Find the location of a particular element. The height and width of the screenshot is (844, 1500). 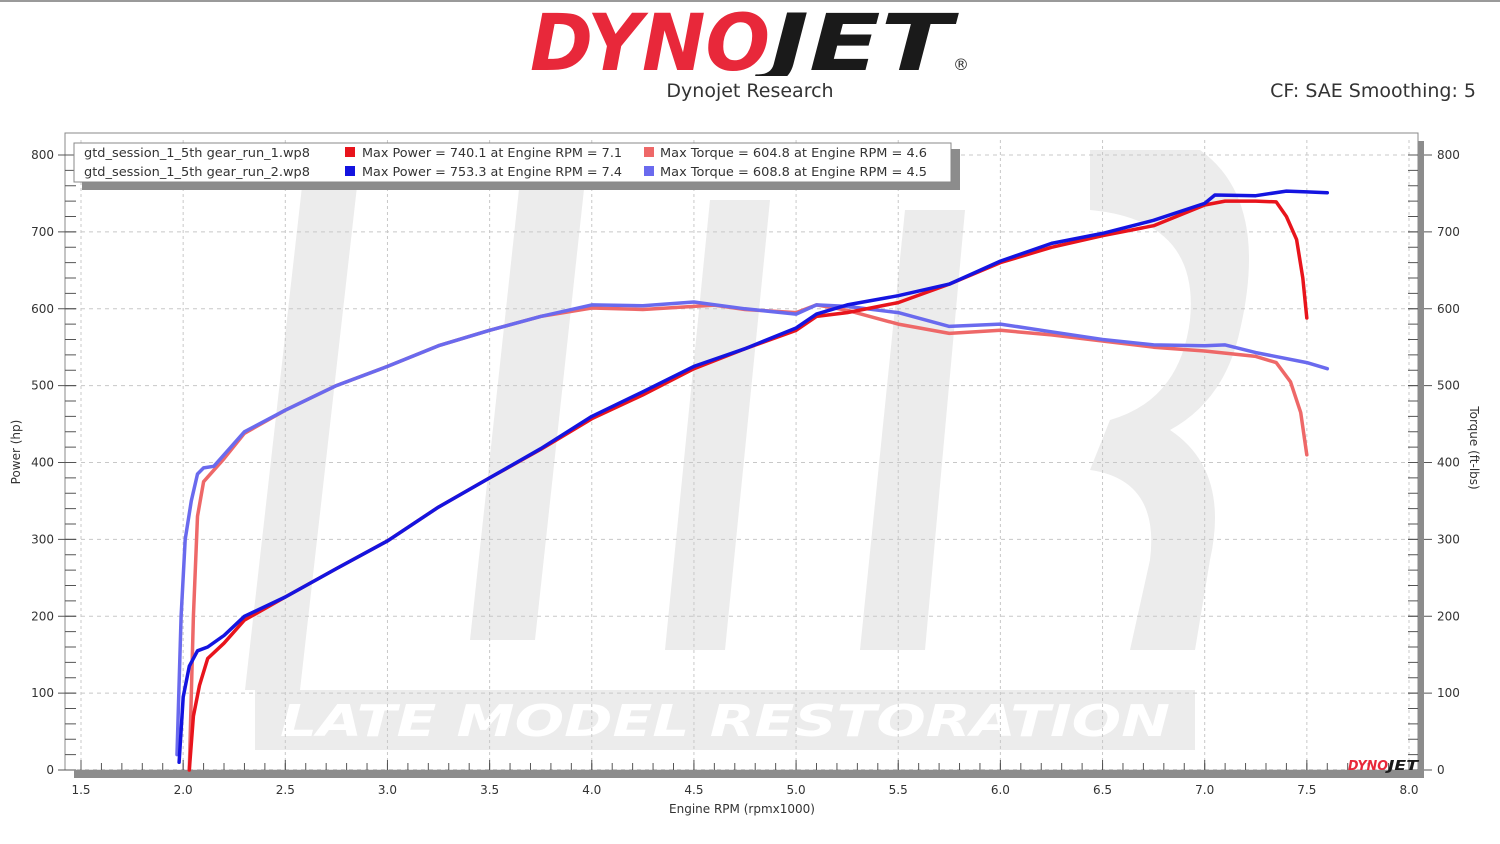

brand-jet: JET is located at coordinates (856, 40).